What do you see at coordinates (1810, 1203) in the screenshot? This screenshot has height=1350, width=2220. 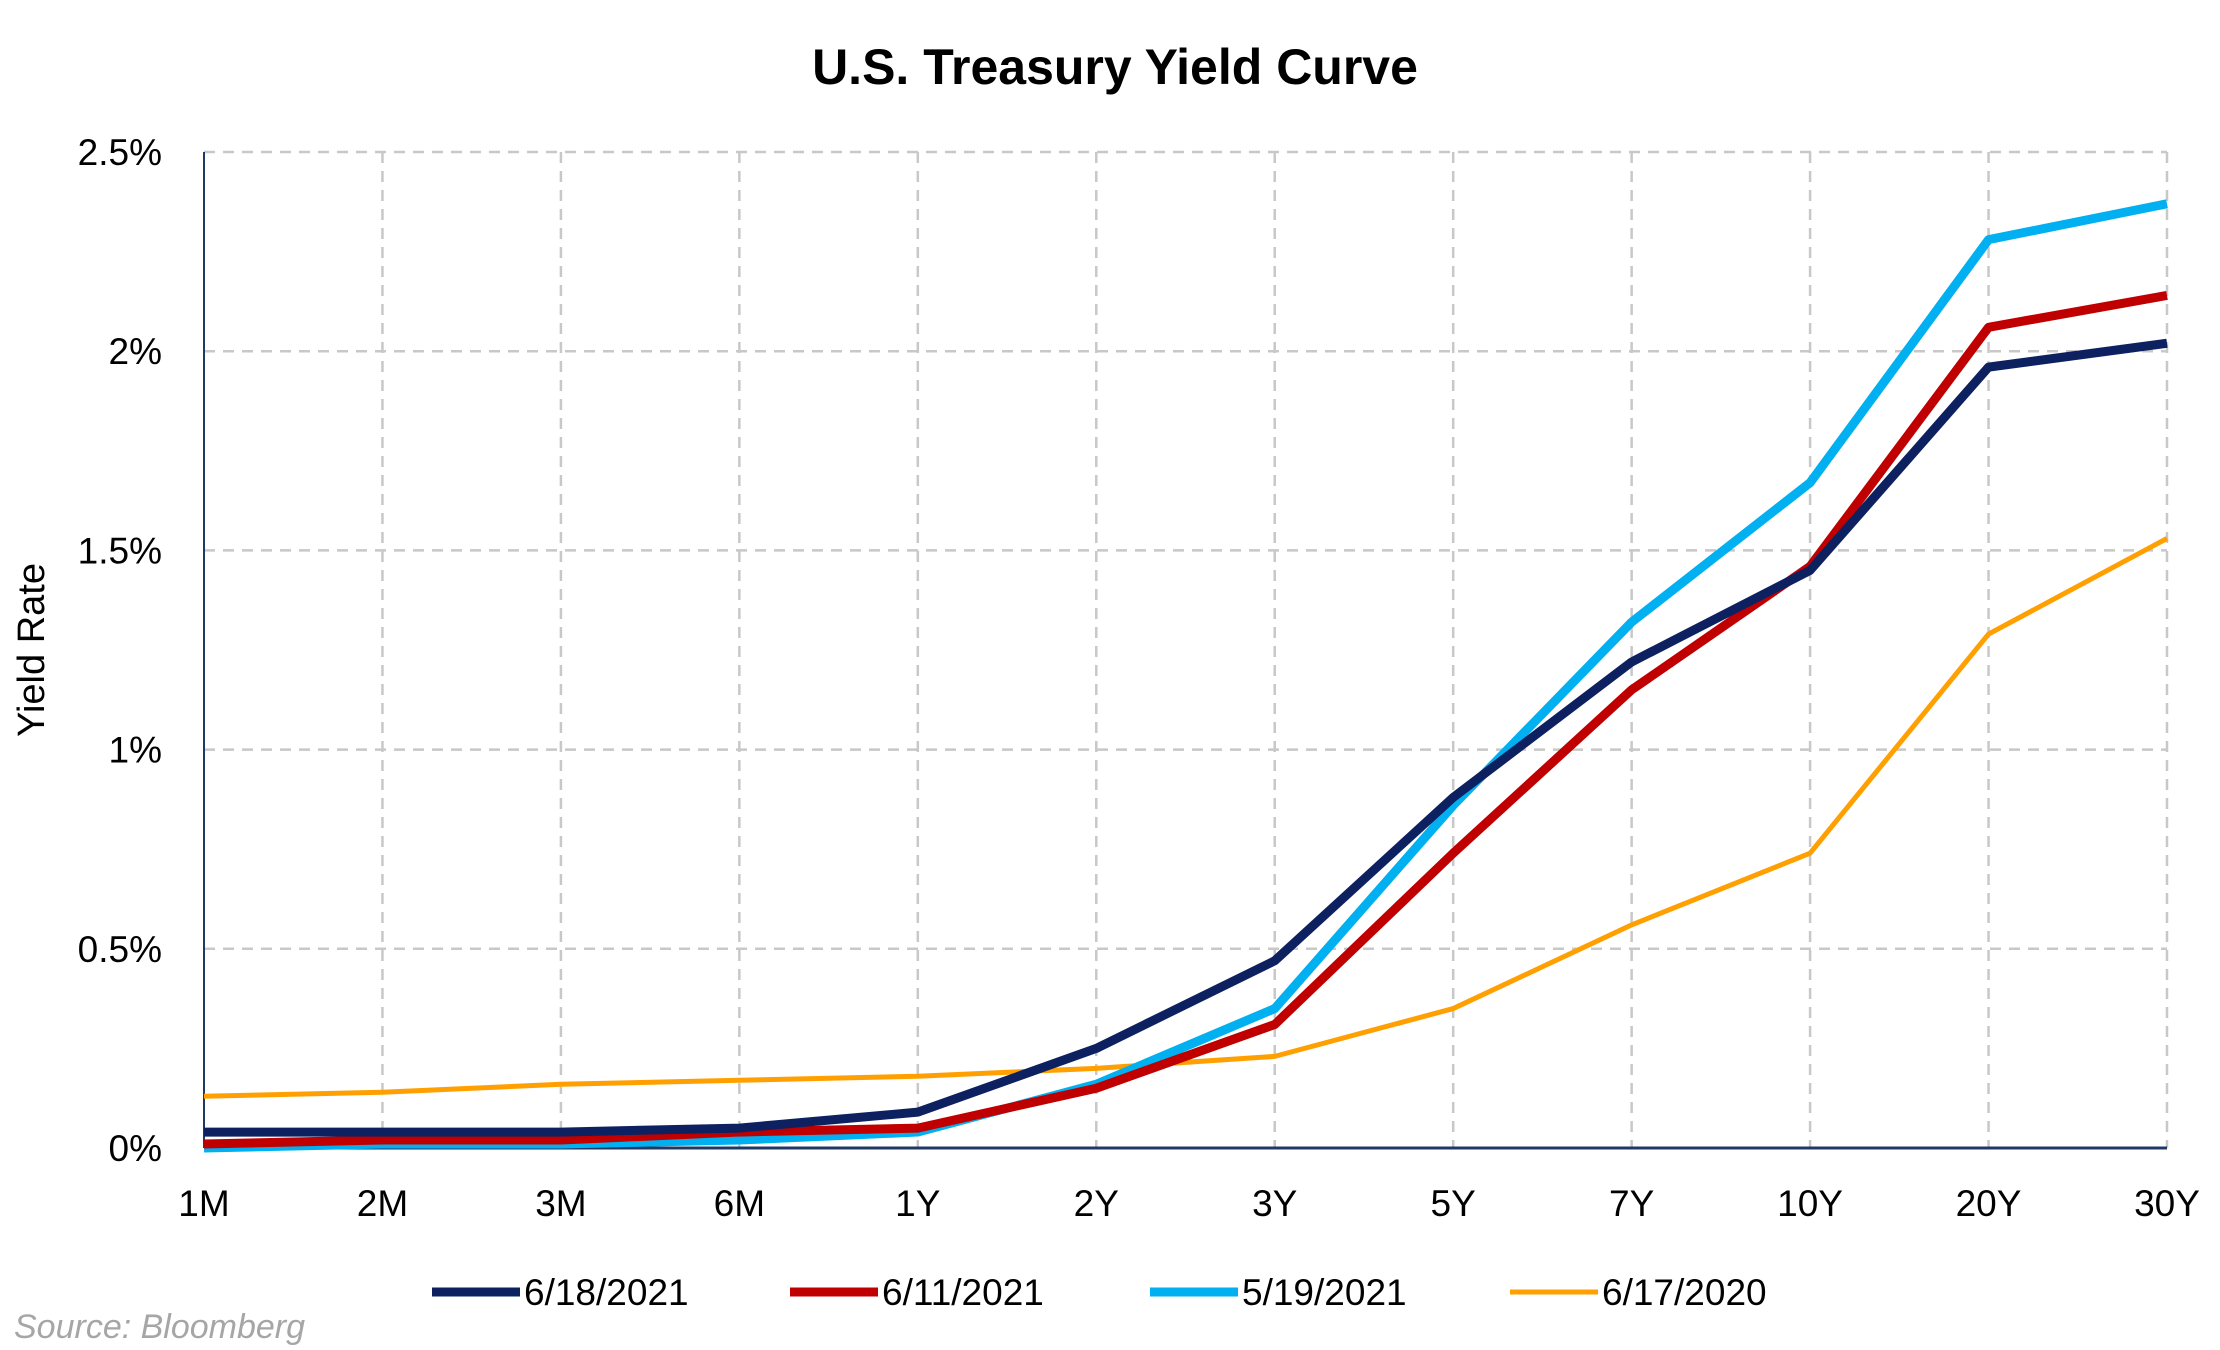 I see `x-tick-label: 10Y` at bounding box center [1810, 1203].